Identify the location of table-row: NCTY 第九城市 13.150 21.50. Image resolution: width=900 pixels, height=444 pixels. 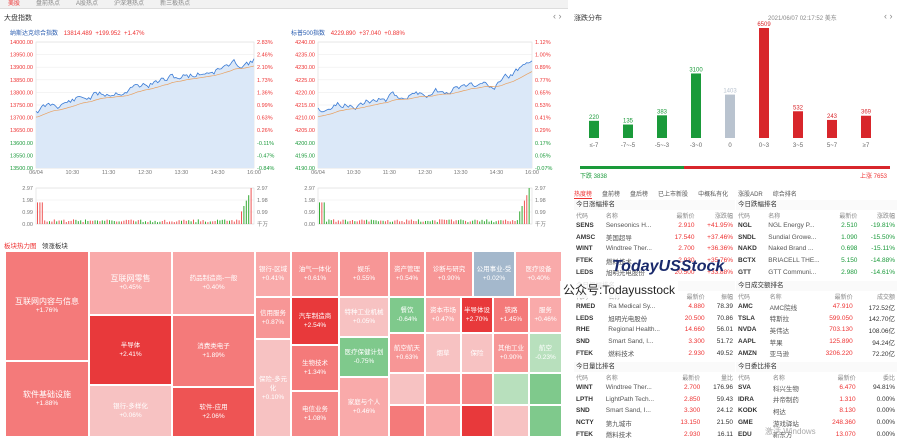
(654, 423).